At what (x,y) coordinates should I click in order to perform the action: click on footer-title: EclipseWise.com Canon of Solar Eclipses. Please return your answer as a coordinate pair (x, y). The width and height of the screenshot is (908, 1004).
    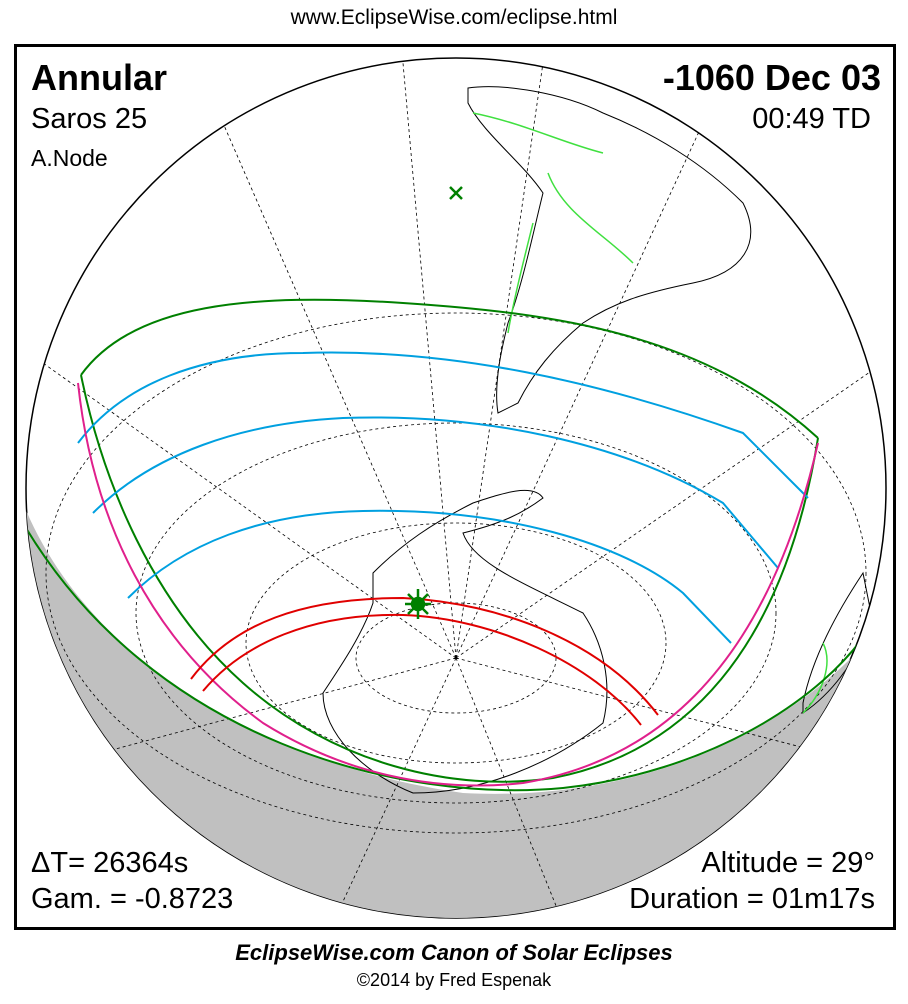
    Looking at the image, I should click on (454, 952).